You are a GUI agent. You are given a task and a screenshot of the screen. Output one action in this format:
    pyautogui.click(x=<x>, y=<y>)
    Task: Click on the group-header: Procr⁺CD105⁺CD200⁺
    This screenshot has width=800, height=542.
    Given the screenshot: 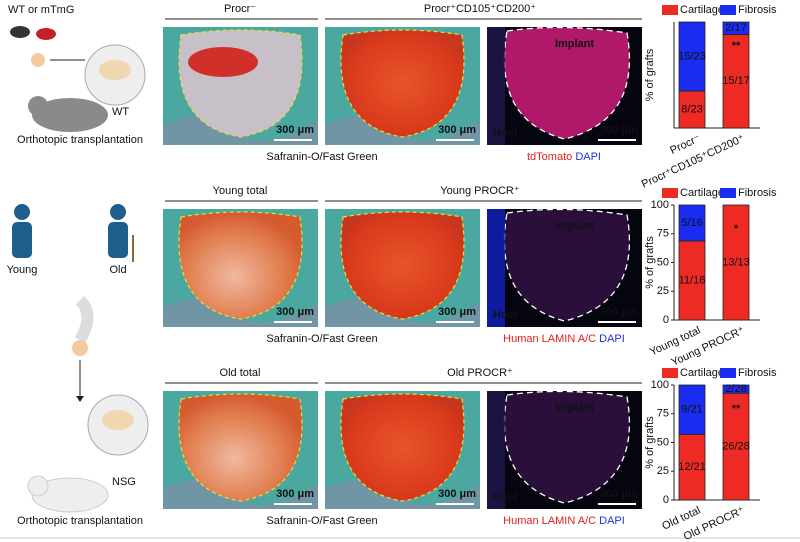 What is the action you would take?
    pyautogui.click(x=480, y=9)
    